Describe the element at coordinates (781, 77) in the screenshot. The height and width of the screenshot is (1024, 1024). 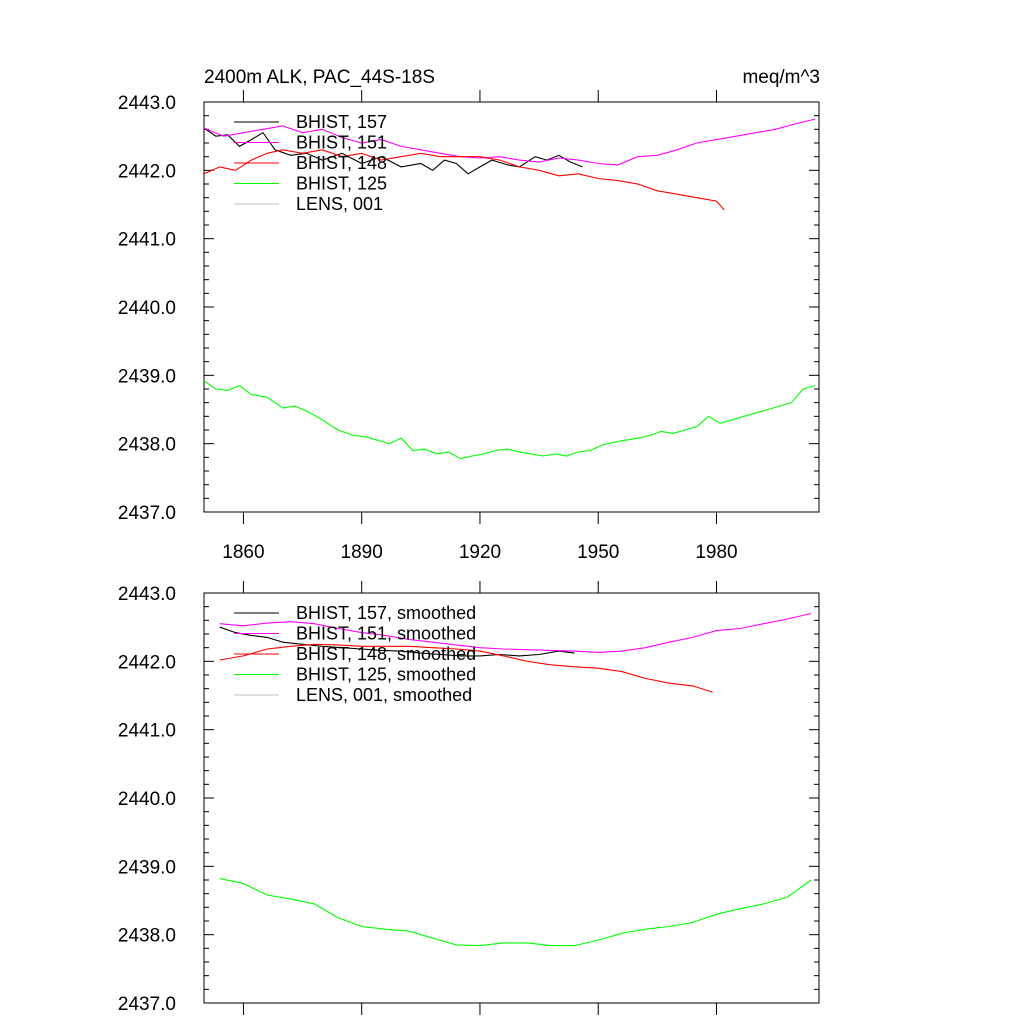
I see `units-label: meq/m^3` at that location.